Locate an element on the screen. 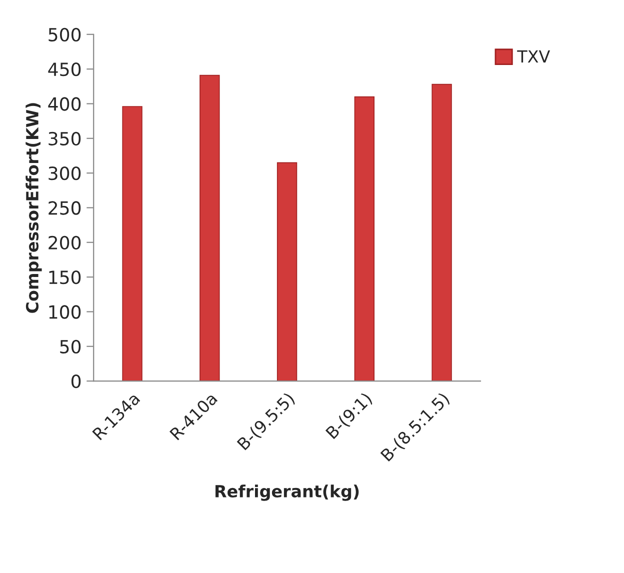 This screenshot has width=624, height=573. y-tick-label: 300 is located at coordinates (64, 173).